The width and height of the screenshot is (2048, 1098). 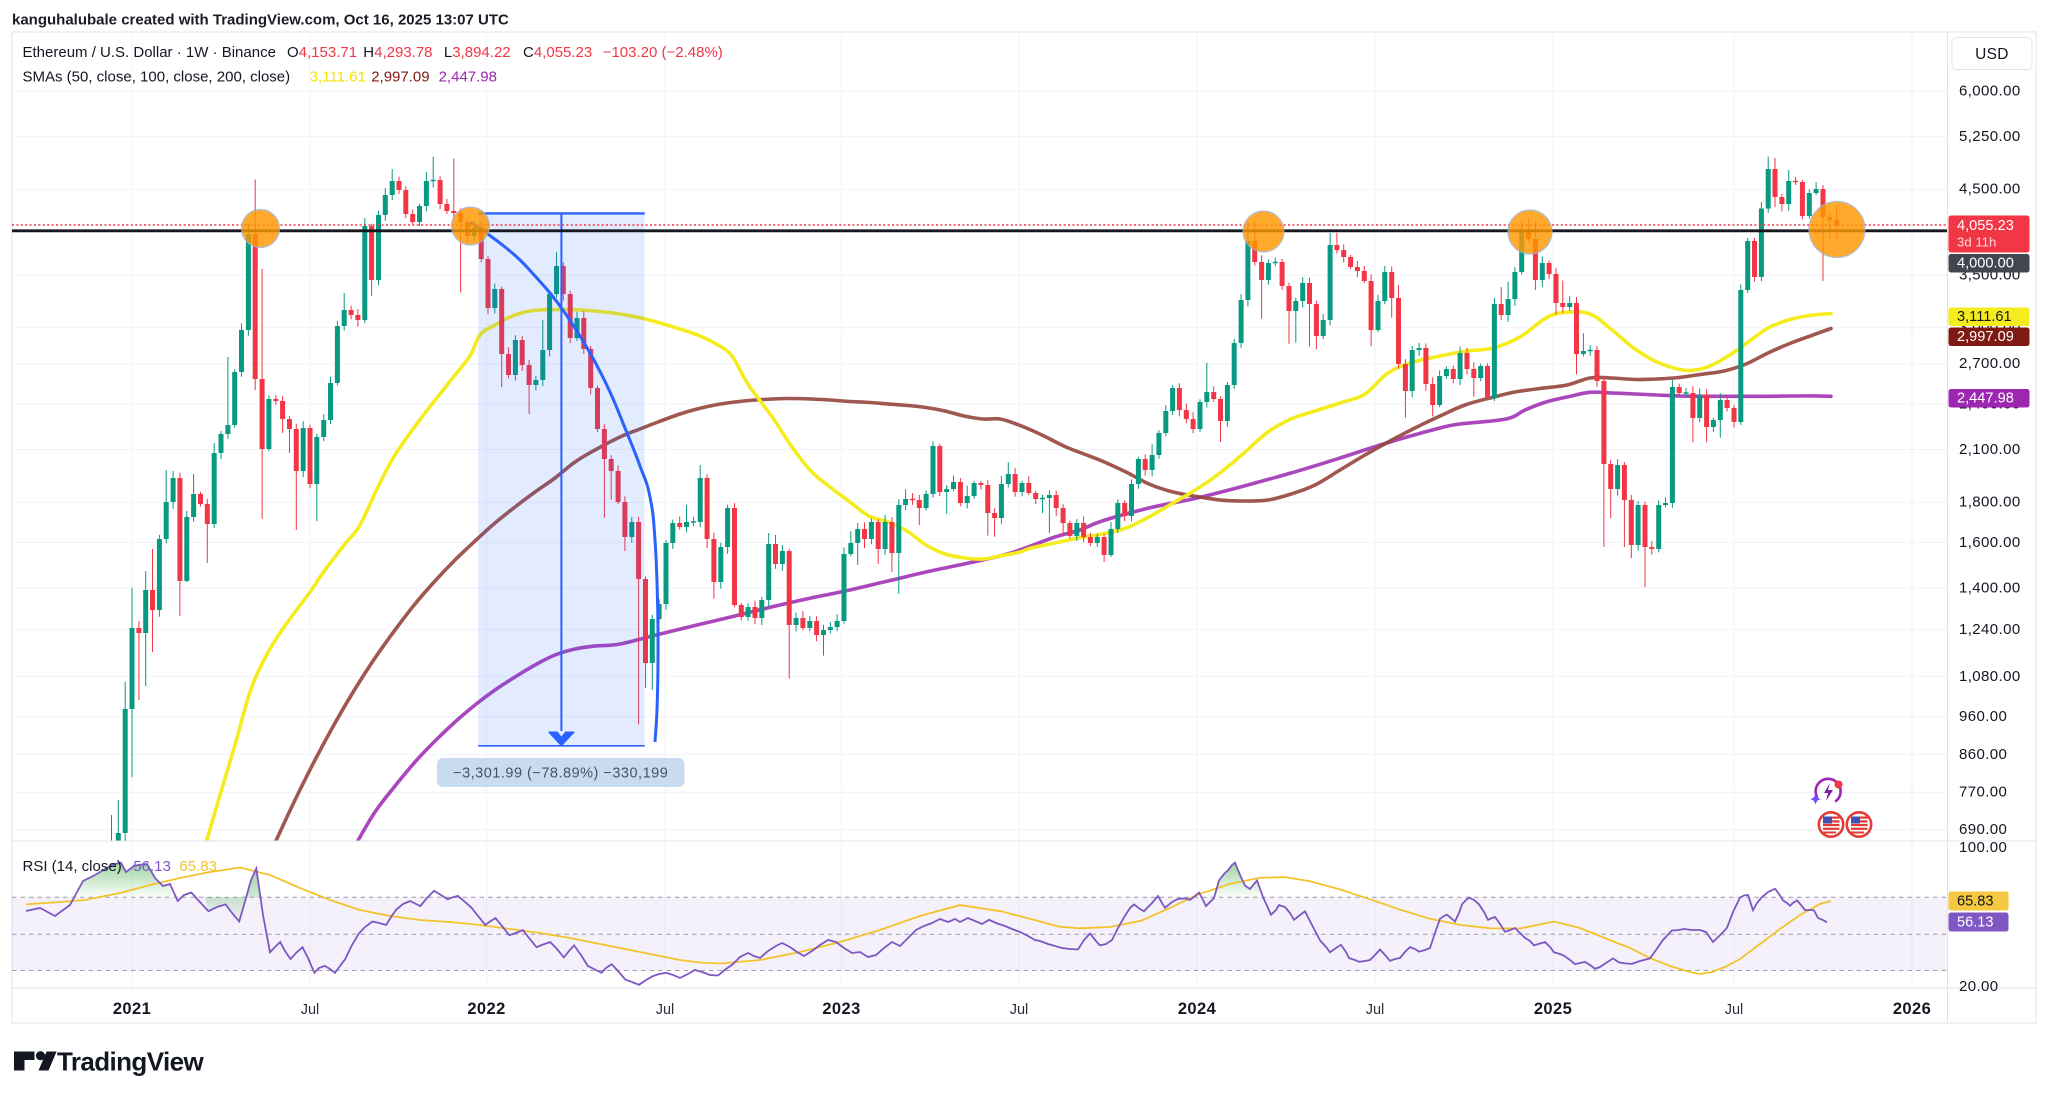 What do you see at coordinates (1983, 792) in the screenshot?
I see `svg-text: 770.00` at bounding box center [1983, 792].